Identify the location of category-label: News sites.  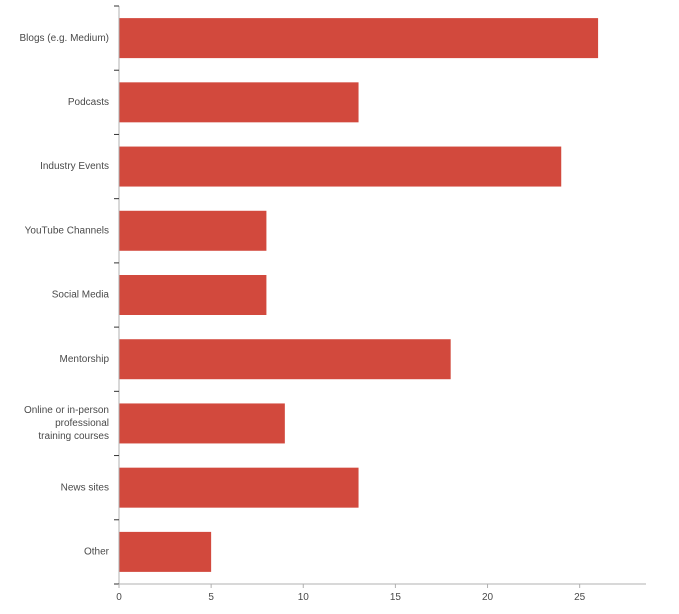
(85, 487).